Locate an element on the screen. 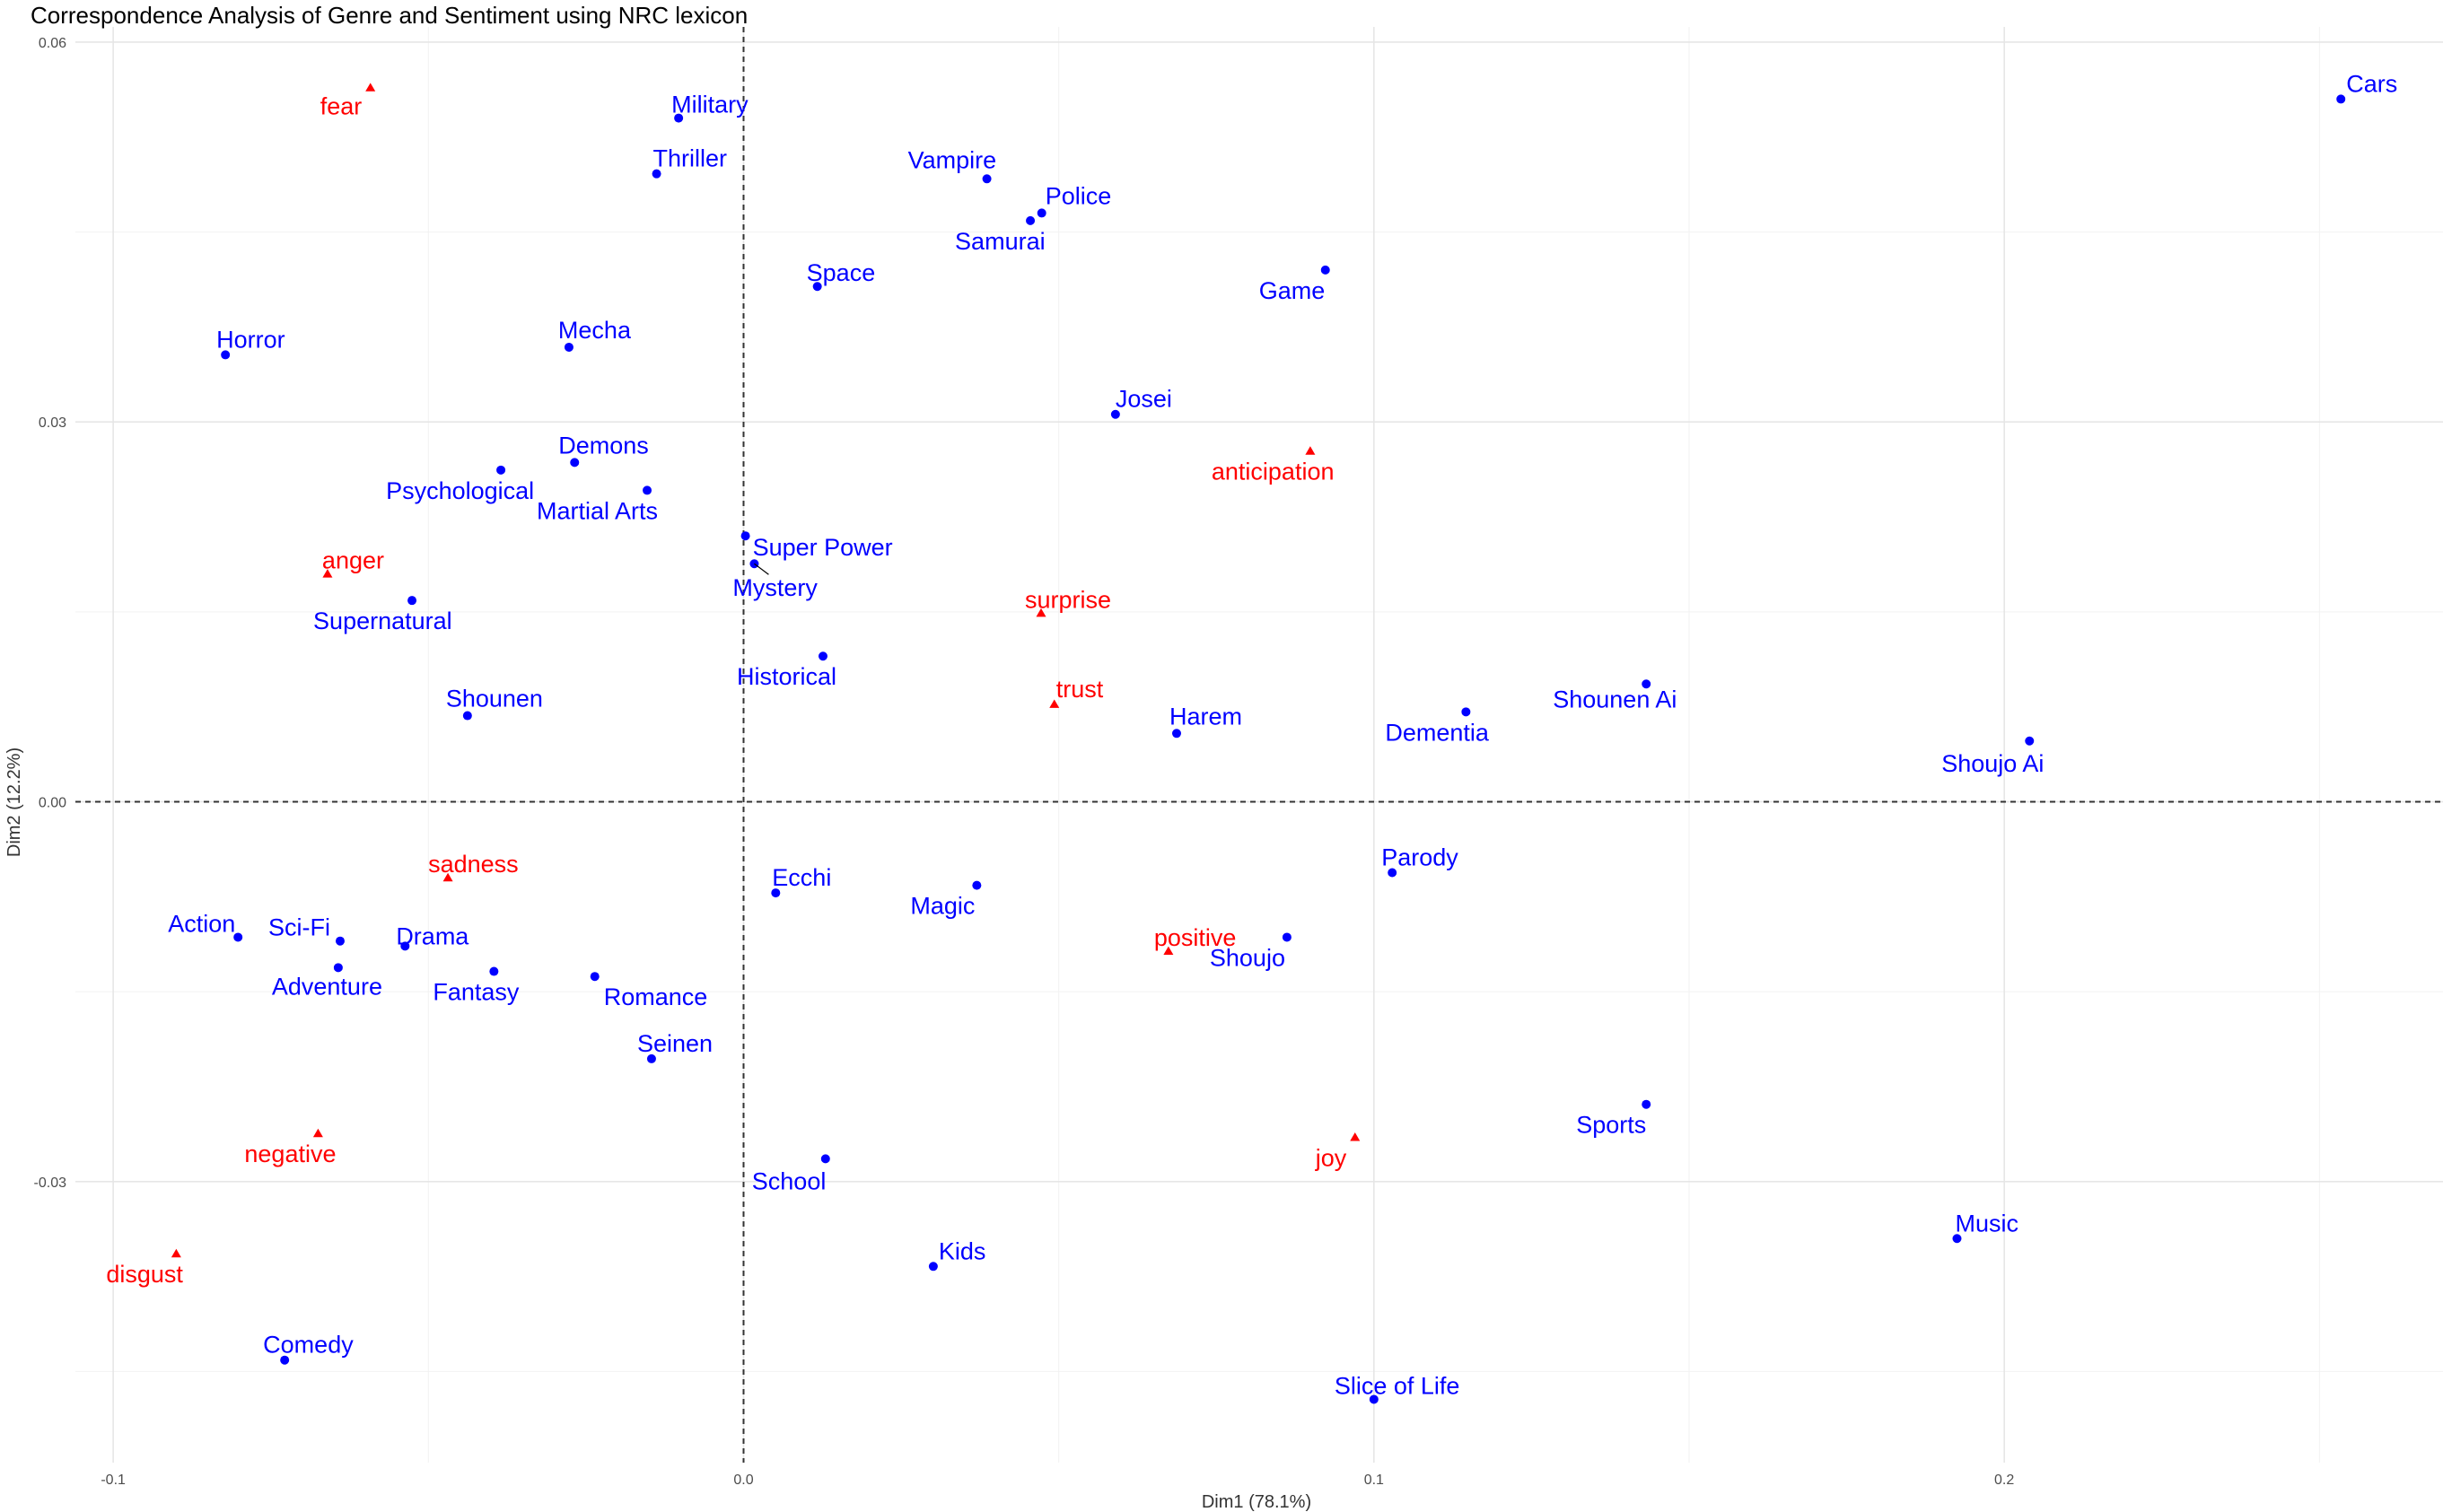  genre-label-harem: Harem is located at coordinates (1205, 716).